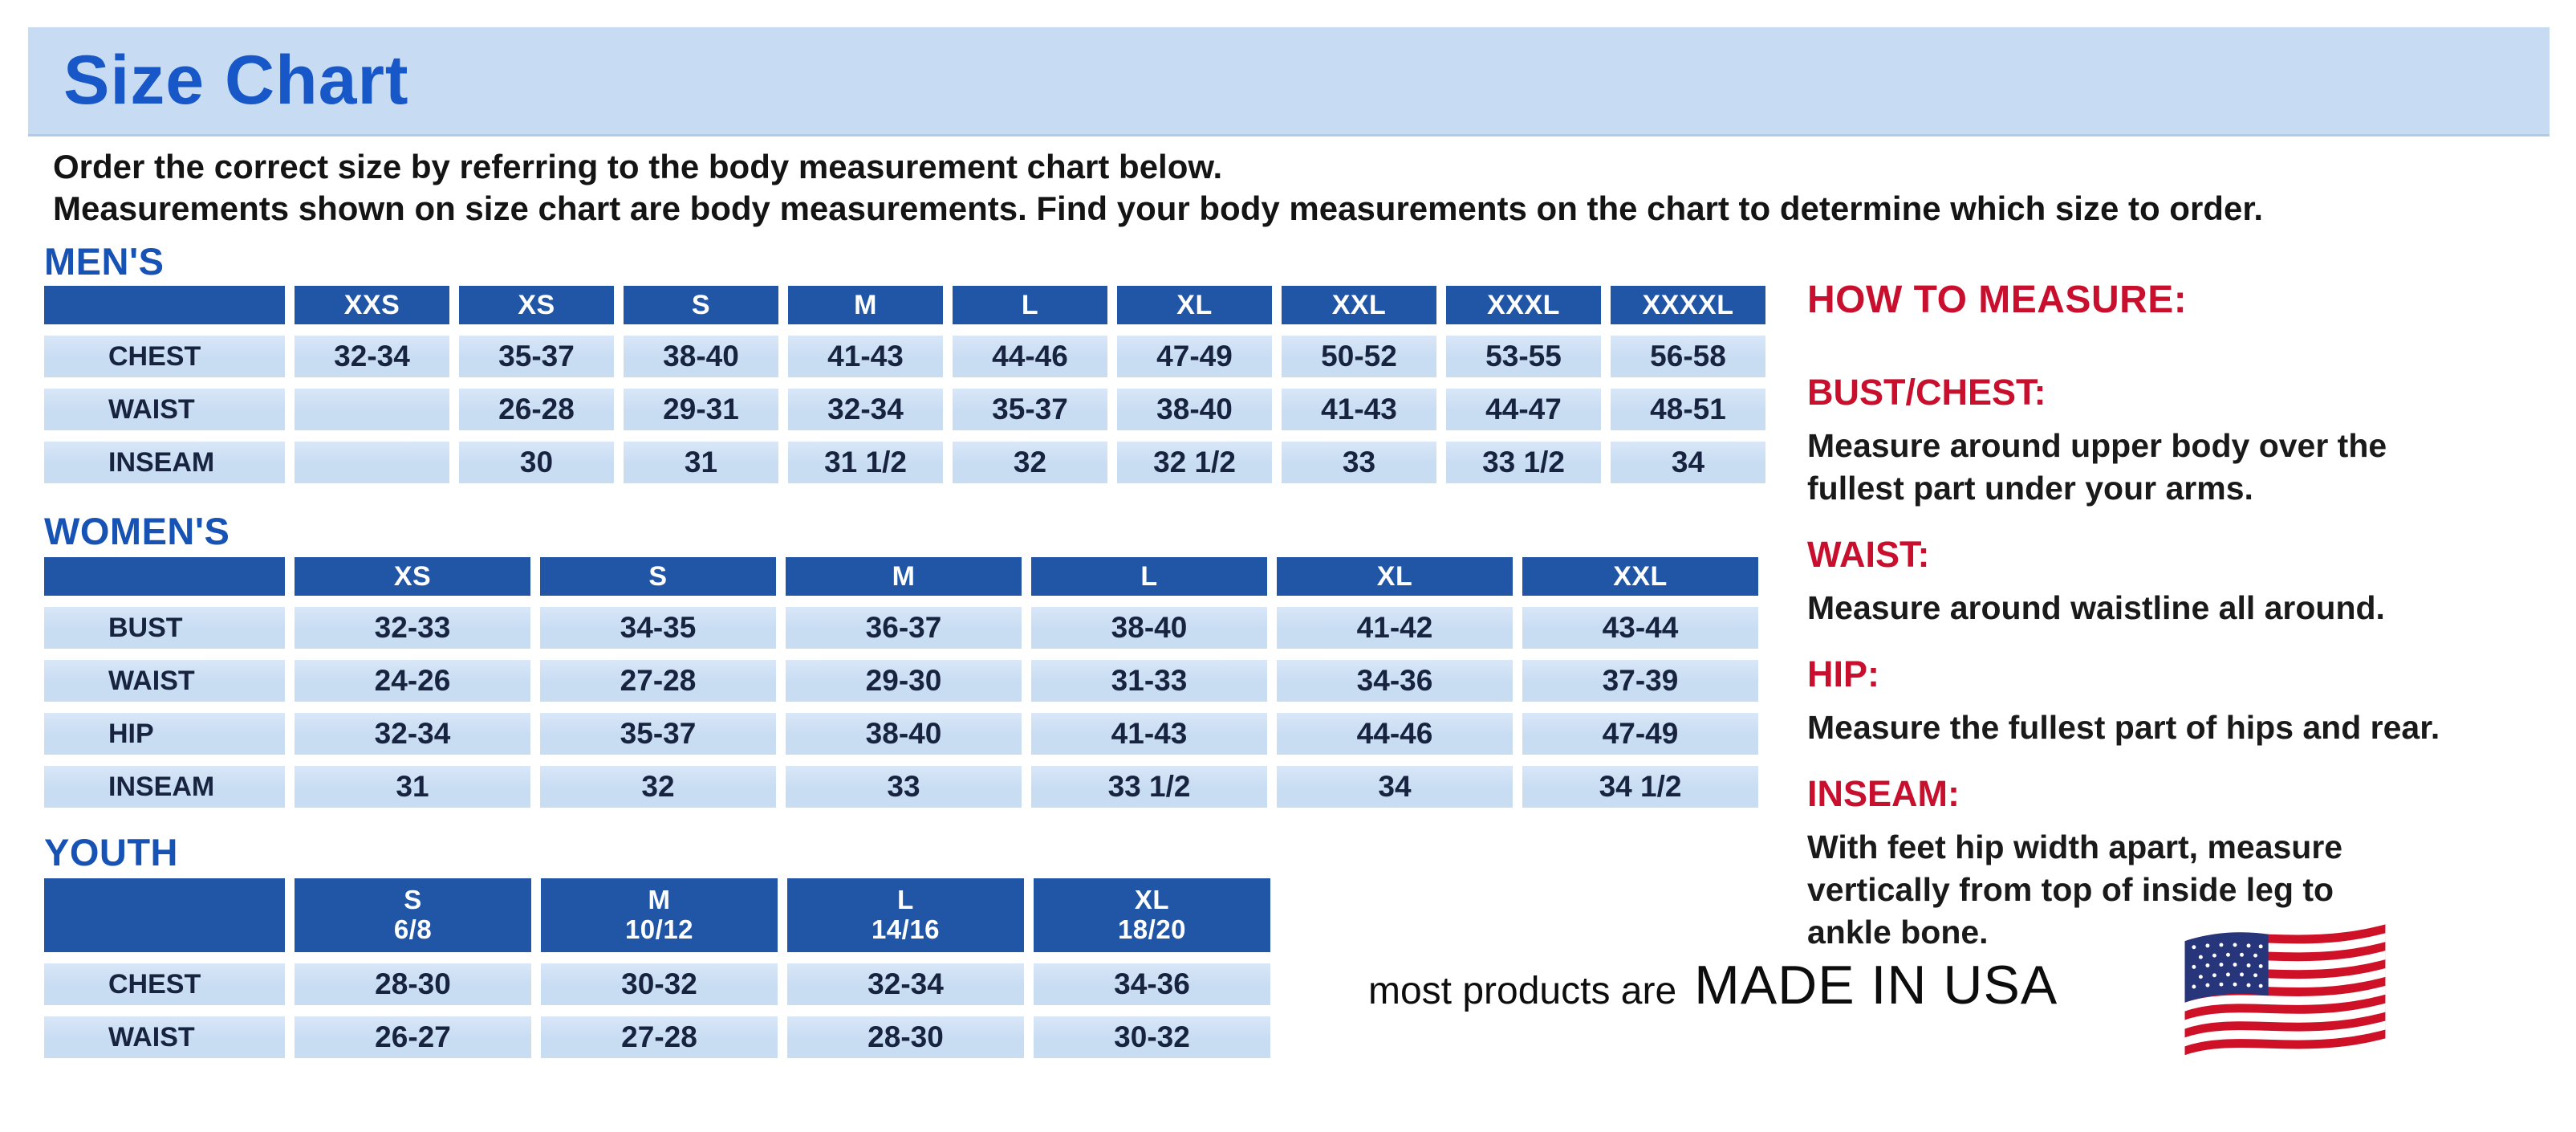 The height and width of the screenshot is (1132, 2576). What do you see at coordinates (1640, 787) in the screenshot?
I see `table-cell: 34 1/2` at bounding box center [1640, 787].